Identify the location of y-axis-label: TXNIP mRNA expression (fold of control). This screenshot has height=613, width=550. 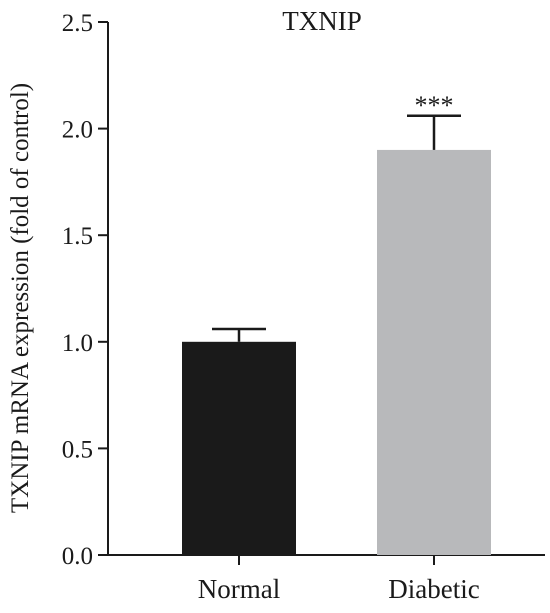
(20, 298).